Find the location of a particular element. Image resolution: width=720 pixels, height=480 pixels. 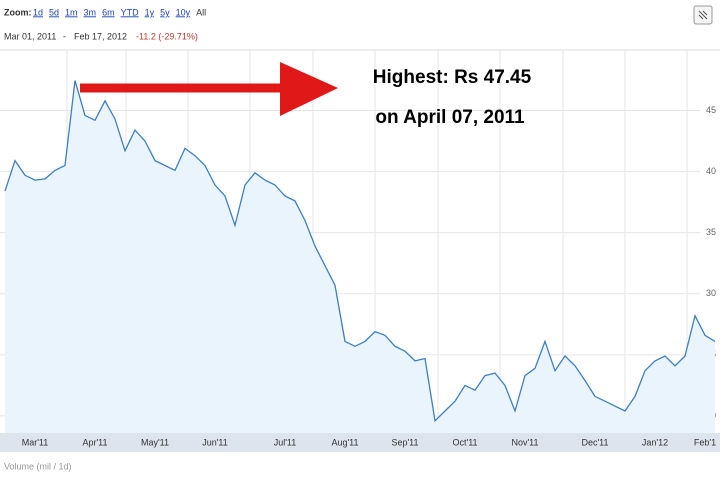

annotation: Highest: Rs 47.45 is located at coordinates (452, 77).